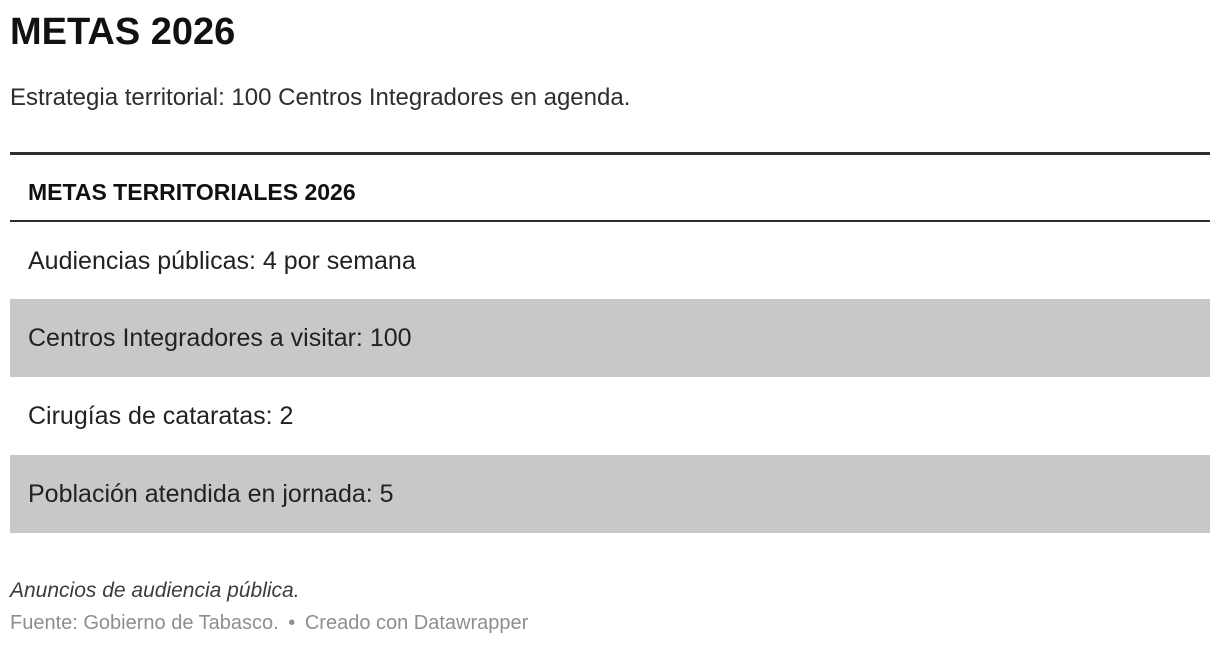 This screenshot has height=654, width=1220. What do you see at coordinates (144, 623) in the screenshot?
I see `source-text: Fuente: Gobierno de Tabasco.` at bounding box center [144, 623].